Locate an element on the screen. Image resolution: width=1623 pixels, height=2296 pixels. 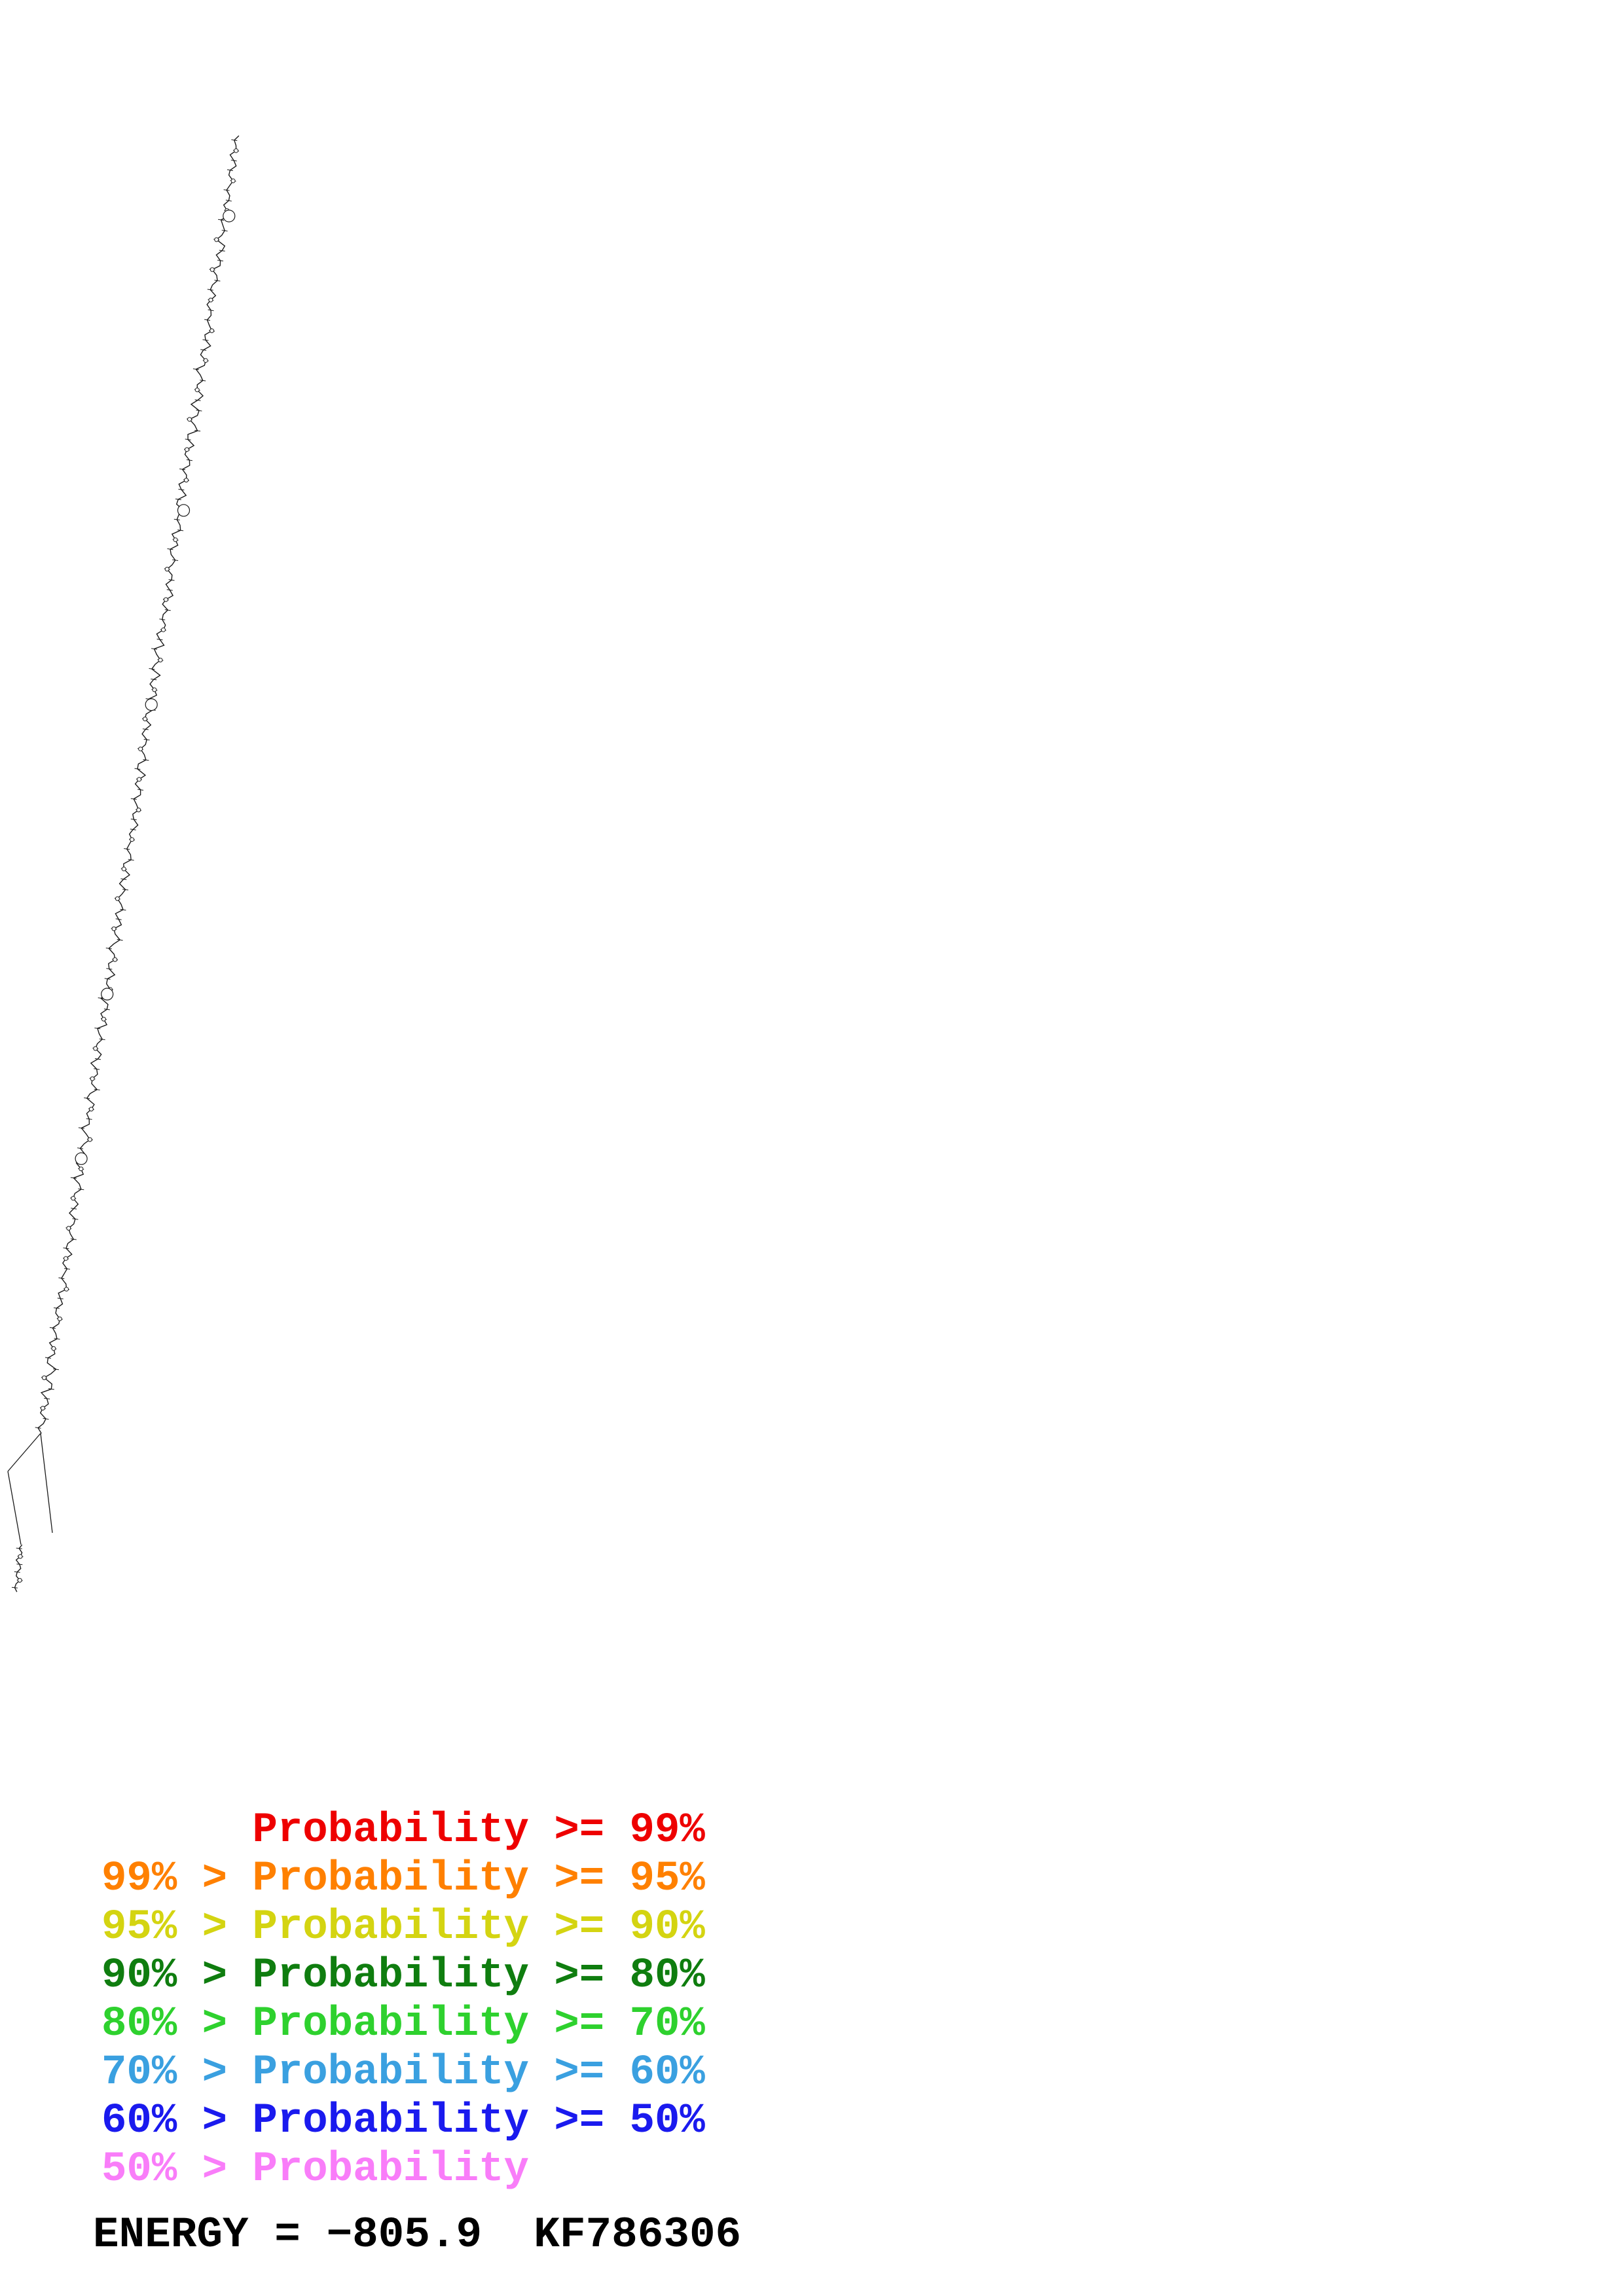
legend-item-95: 99% > Probability >= 95% is located at coordinates (403, 1879).